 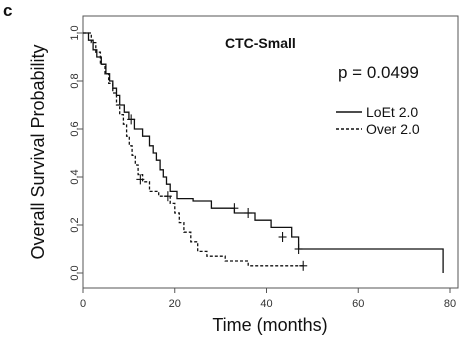 I want to click on p-value-annotation: p = 0.0499, so click(x=378, y=72).